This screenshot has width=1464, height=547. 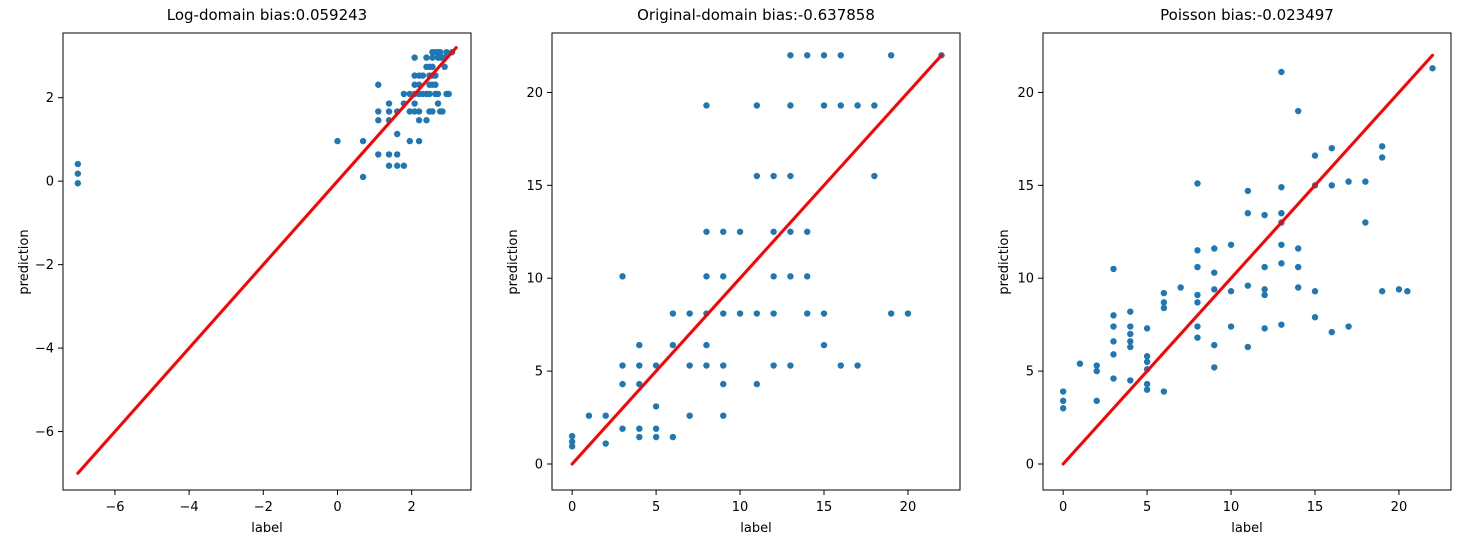 I want to click on chart-title: Poisson bias:-0.023497, so click(x=1247, y=15).